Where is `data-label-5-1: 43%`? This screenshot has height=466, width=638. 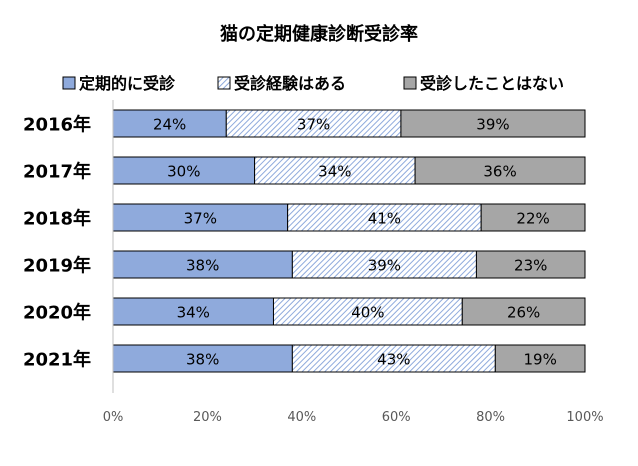
data-label-5-1: 43% is located at coordinates (393, 360).